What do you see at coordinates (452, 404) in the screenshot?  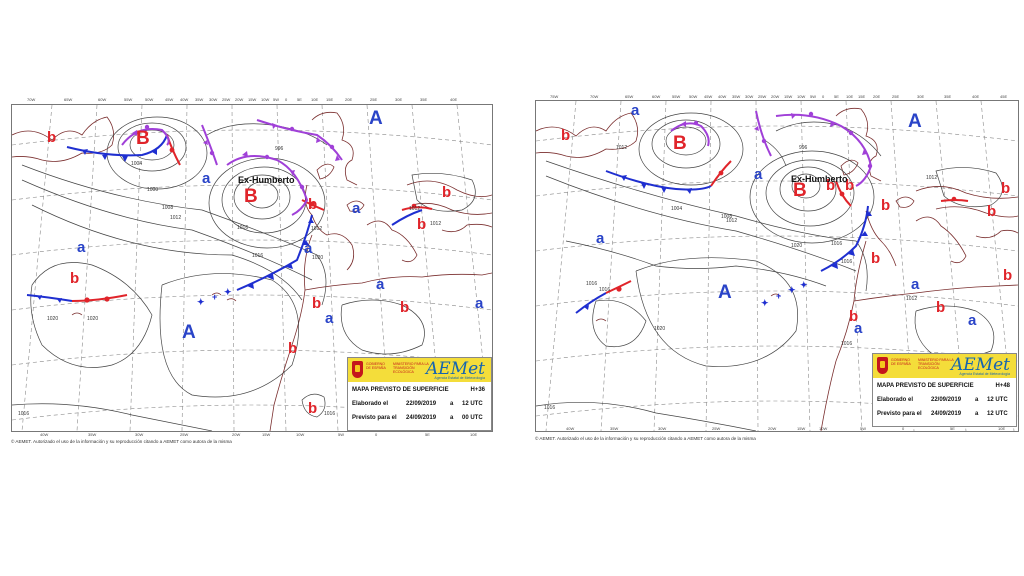 I see `elaborated-at: a` at bounding box center [452, 404].